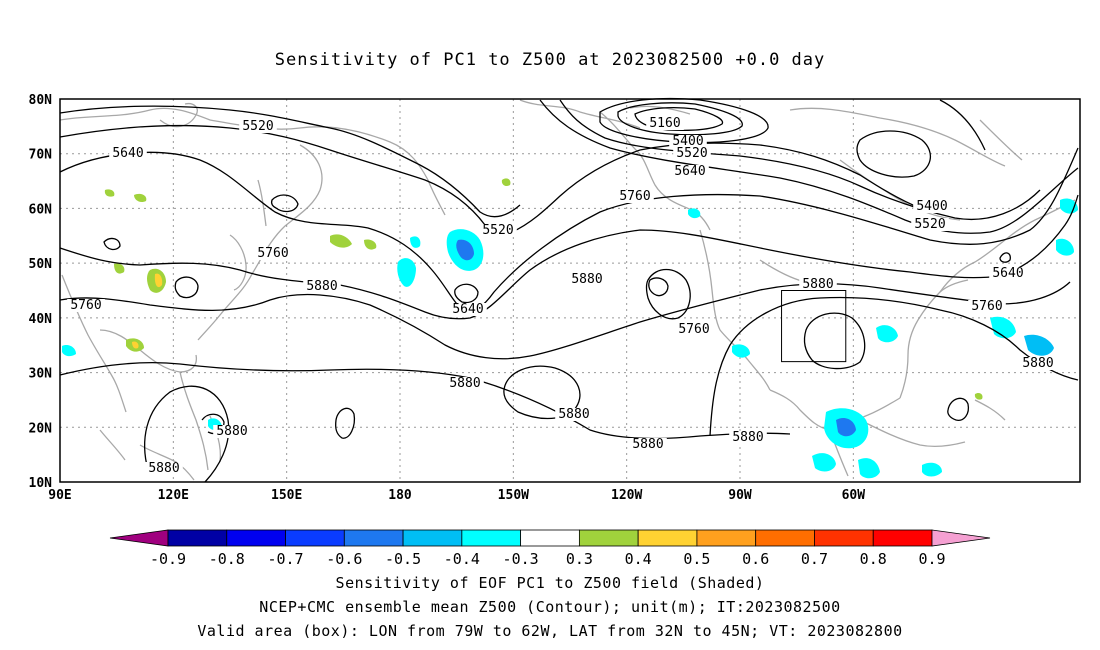 This screenshot has height=650, width=1100. What do you see at coordinates (59, 494) in the screenshot?
I see `lon-label: 90E` at bounding box center [59, 494].